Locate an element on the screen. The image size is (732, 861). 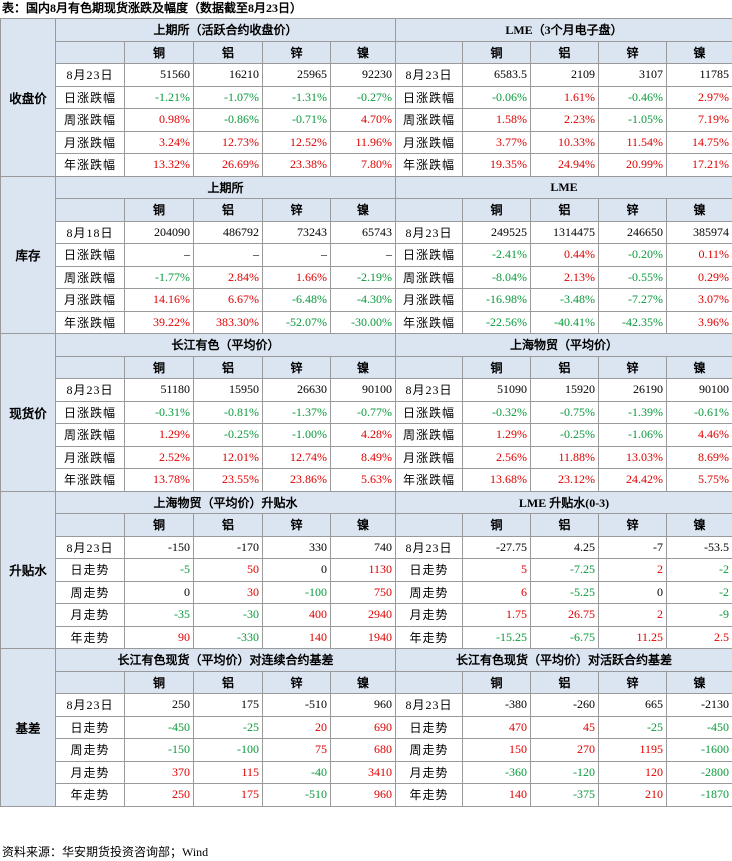
value-cell: 11785 is located at coordinates (698, 75).